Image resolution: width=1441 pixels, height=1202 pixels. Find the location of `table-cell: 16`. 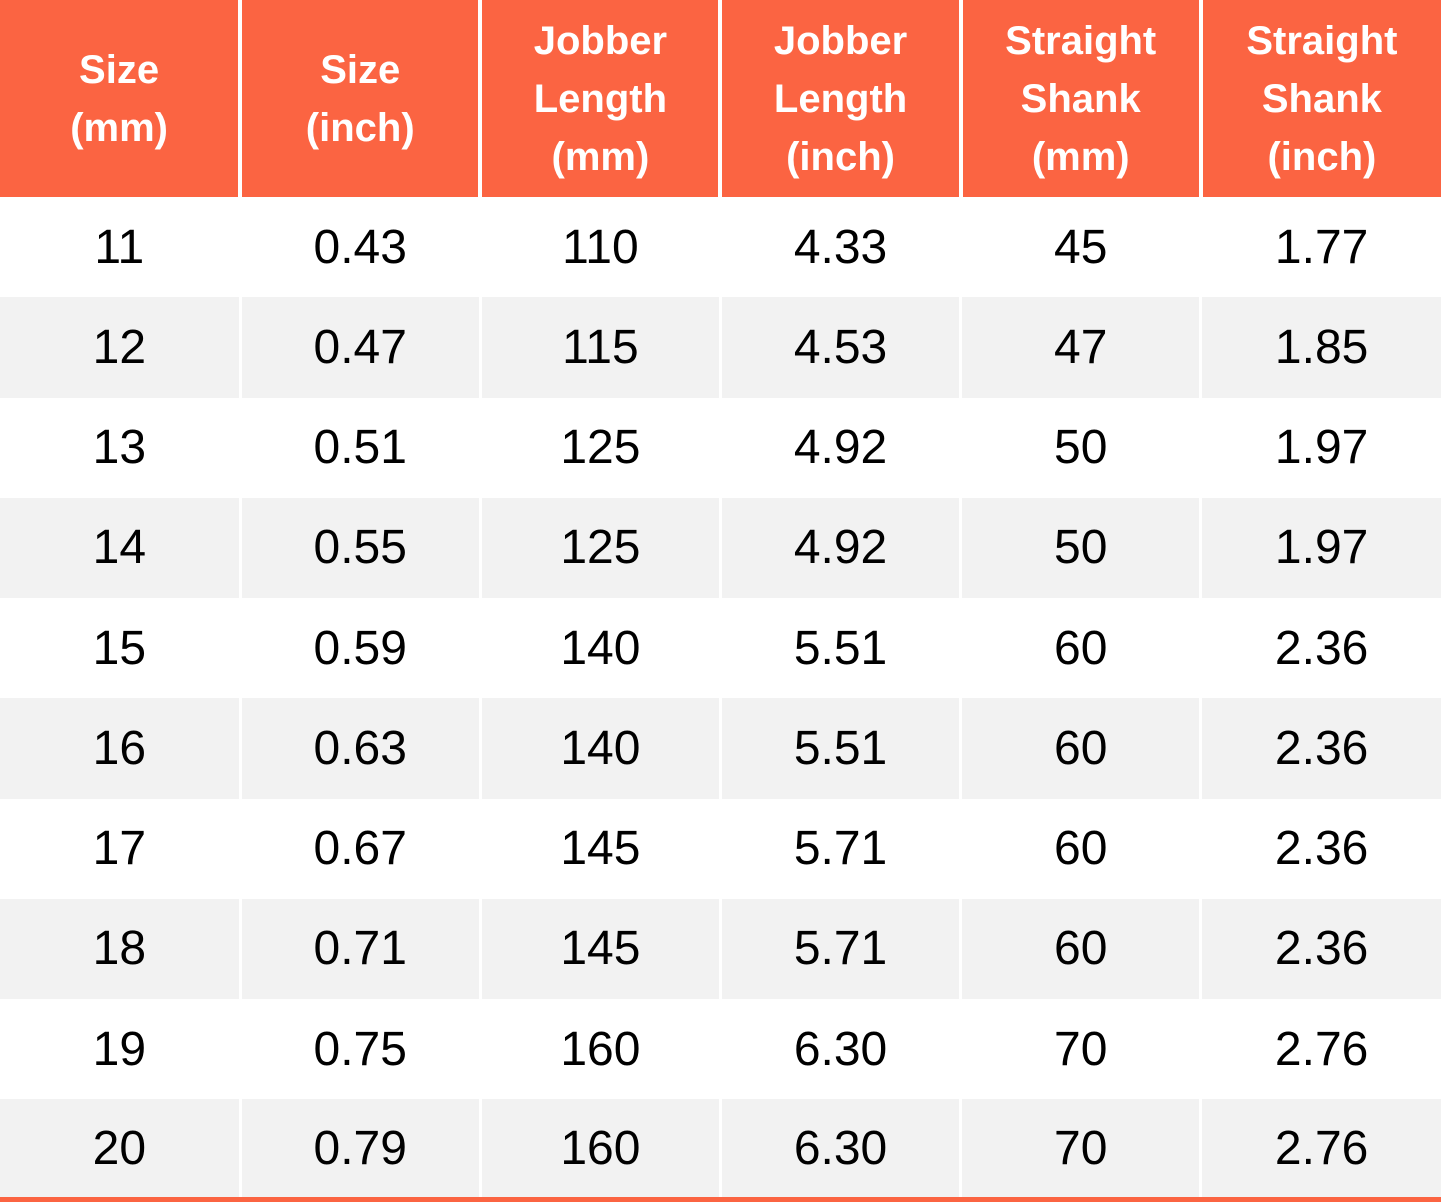

table-cell: 16 is located at coordinates (121, 748).